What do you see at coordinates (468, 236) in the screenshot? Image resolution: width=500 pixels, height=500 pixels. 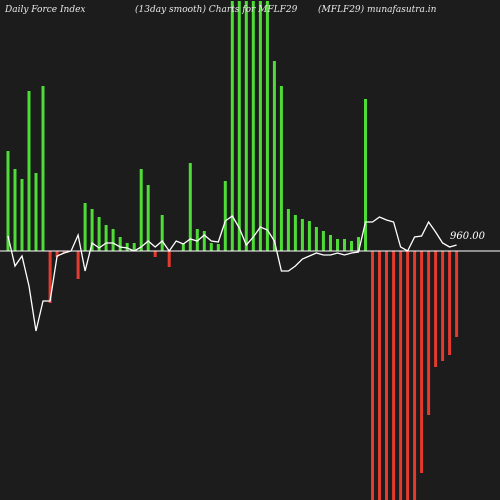 I see `level-label: 960.00` at bounding box center [468, 236].